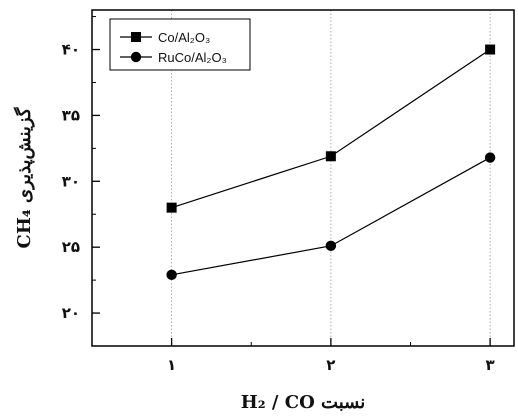 Image resolution: width=518 pixels, height=418 pixels. I want to click on x-tick-label-3: ۳, so click(490, 365).